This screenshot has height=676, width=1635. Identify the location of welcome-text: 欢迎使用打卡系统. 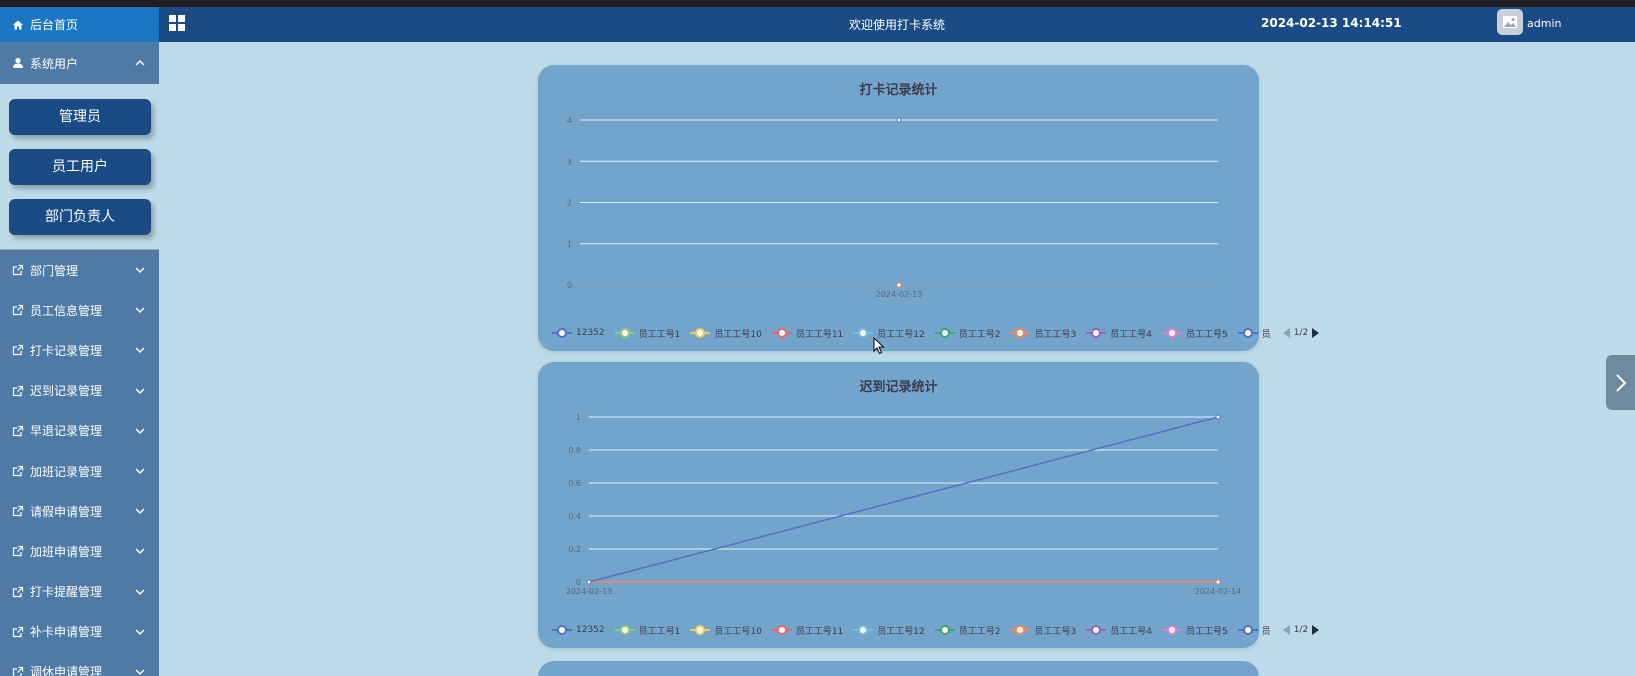
(896, 25).